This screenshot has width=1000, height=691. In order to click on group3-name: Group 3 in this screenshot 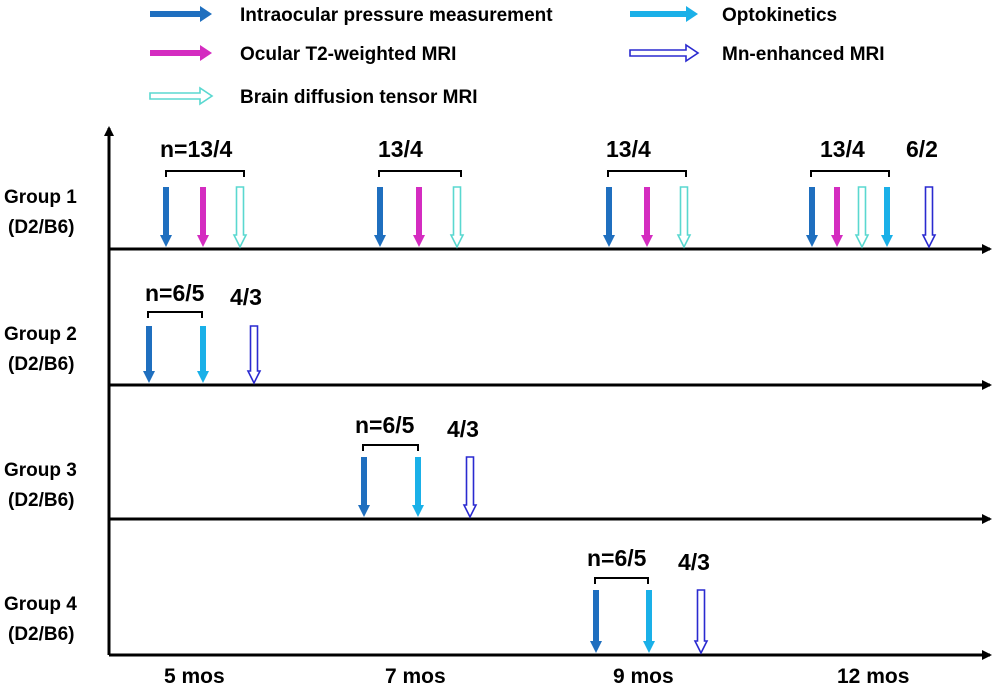, I will do `click(40, 470)`.